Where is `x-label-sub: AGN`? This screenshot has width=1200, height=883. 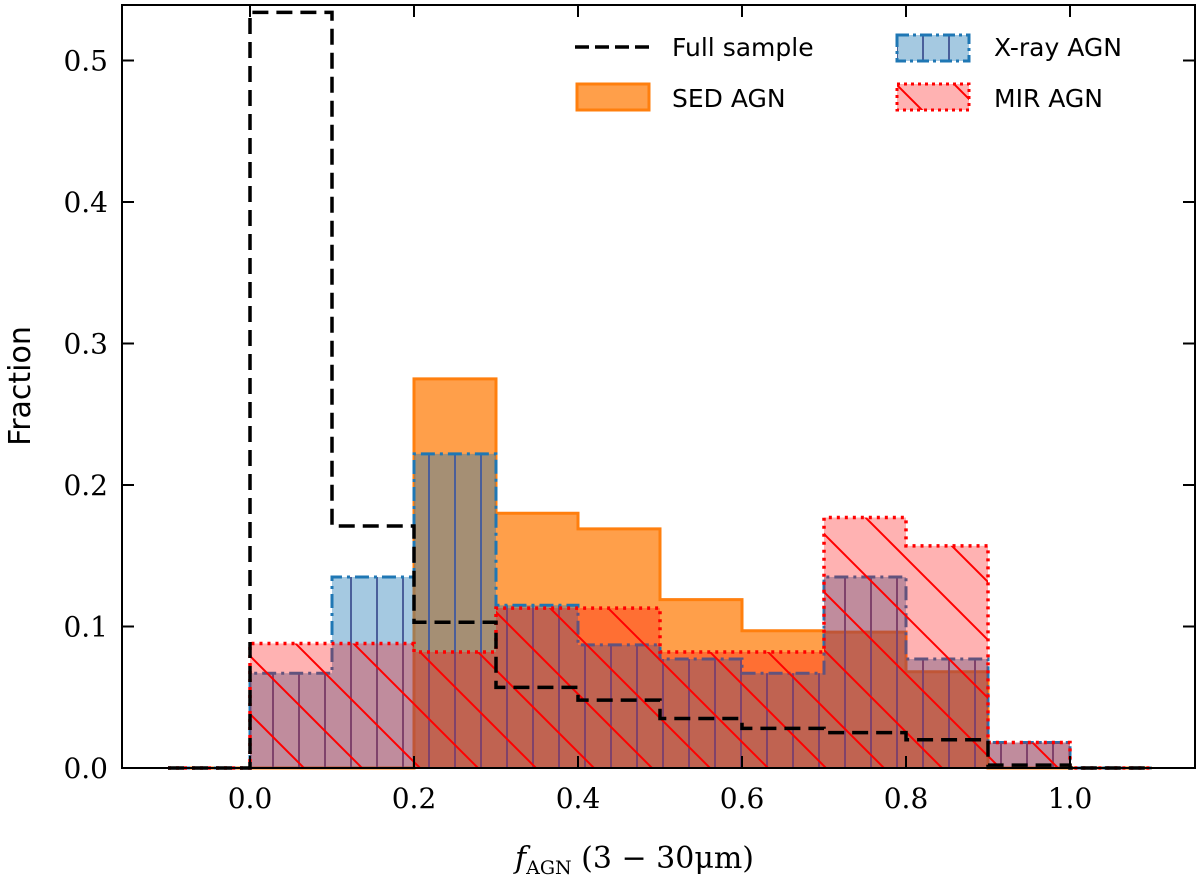
x-label-sub: AGN is located at coordinates (548, 868).